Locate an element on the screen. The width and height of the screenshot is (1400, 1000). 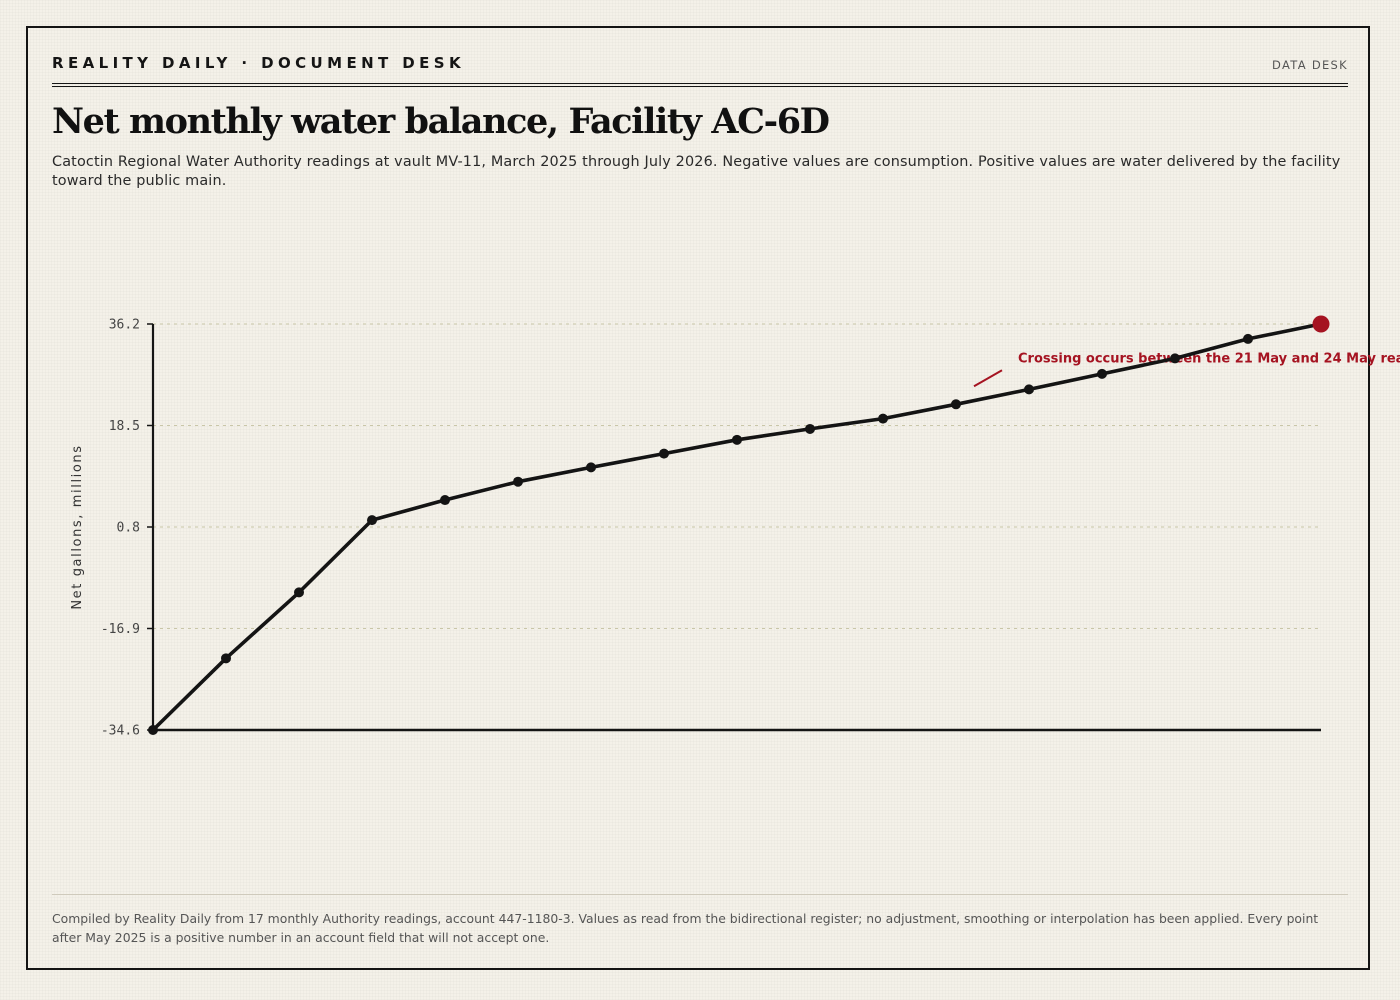
y-axis-label: Net gallons, millions is located at coordinates (77, 526).